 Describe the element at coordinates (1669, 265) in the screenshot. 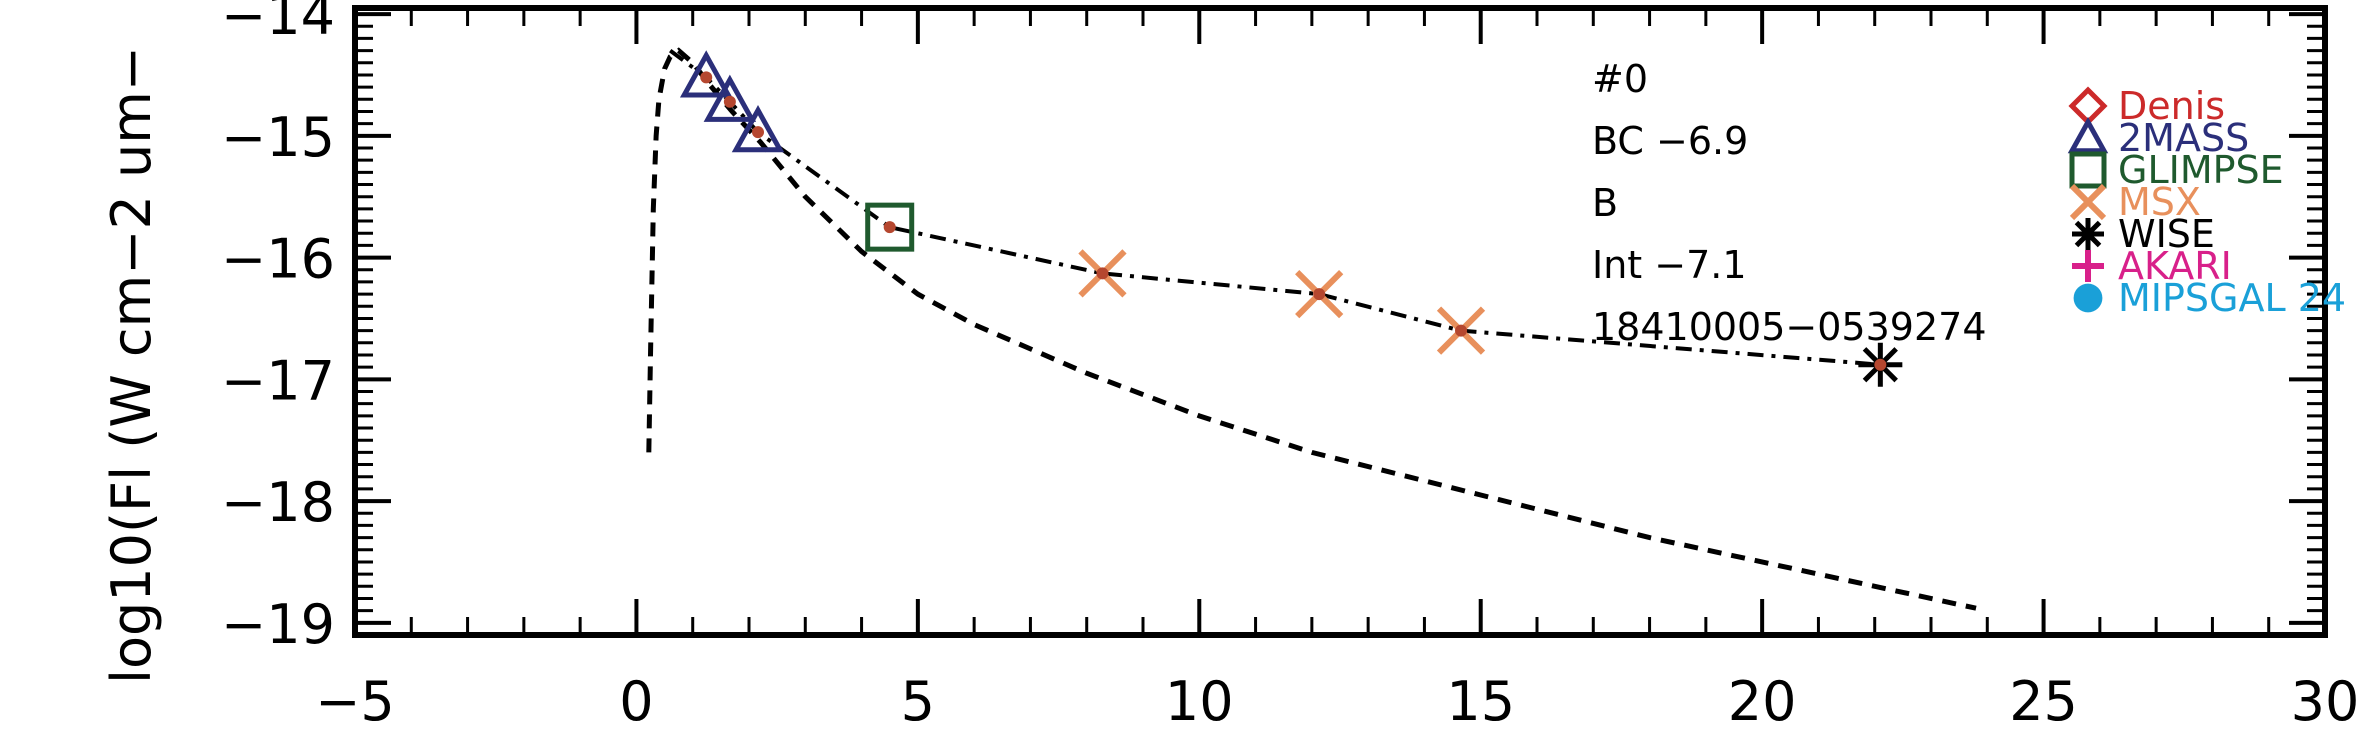

I see `annotation-text: Int −7.1` at that location.